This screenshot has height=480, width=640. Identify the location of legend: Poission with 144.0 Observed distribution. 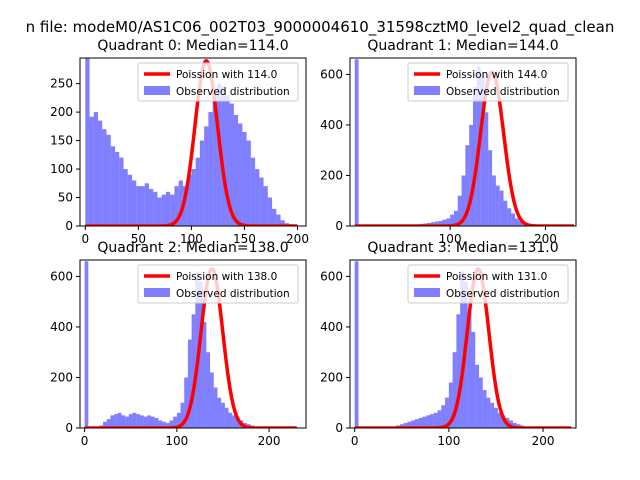
(488, 82).